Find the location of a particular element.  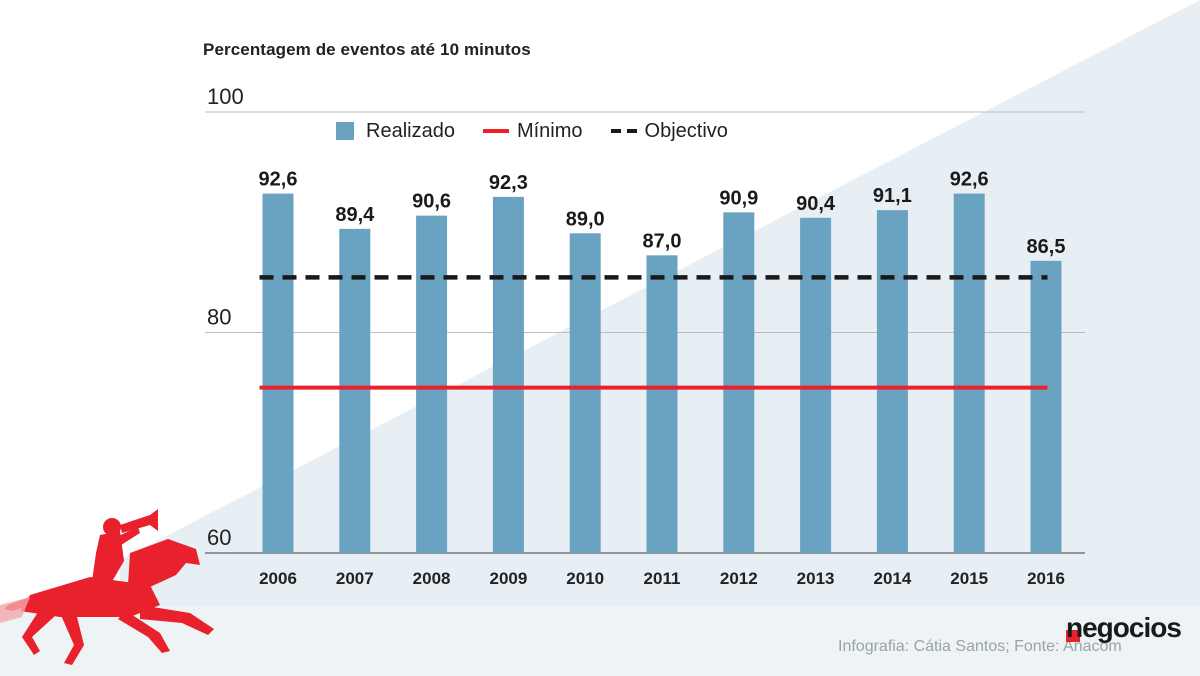

bar-2011 is located at coordinates (662, 404).